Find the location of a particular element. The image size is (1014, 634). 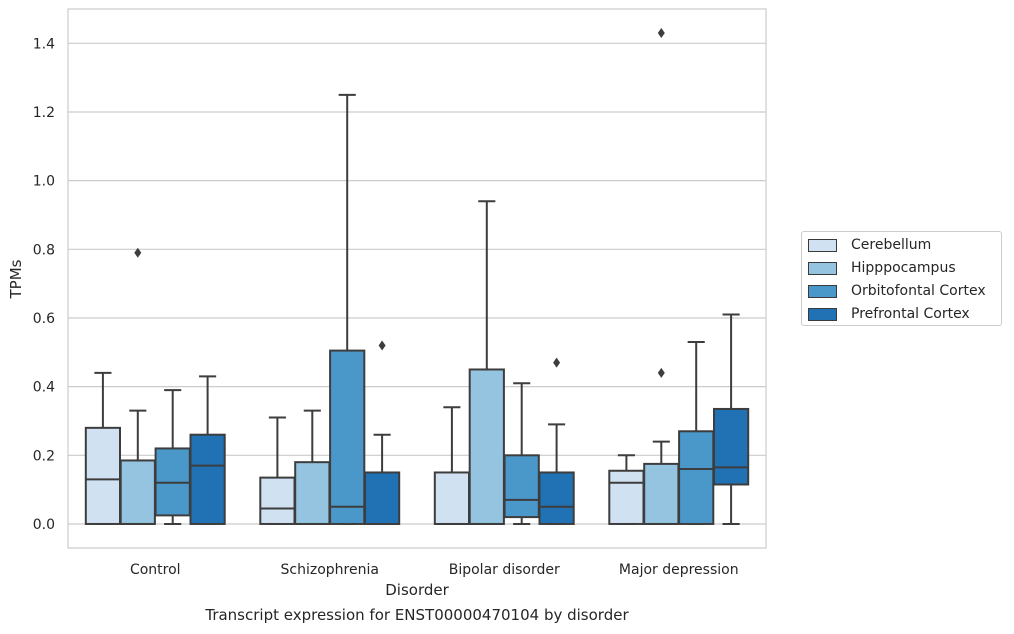

legend-item-orbitofrontal-cortex: Orbitofontal Cortex is located at coordinates (897, 291).